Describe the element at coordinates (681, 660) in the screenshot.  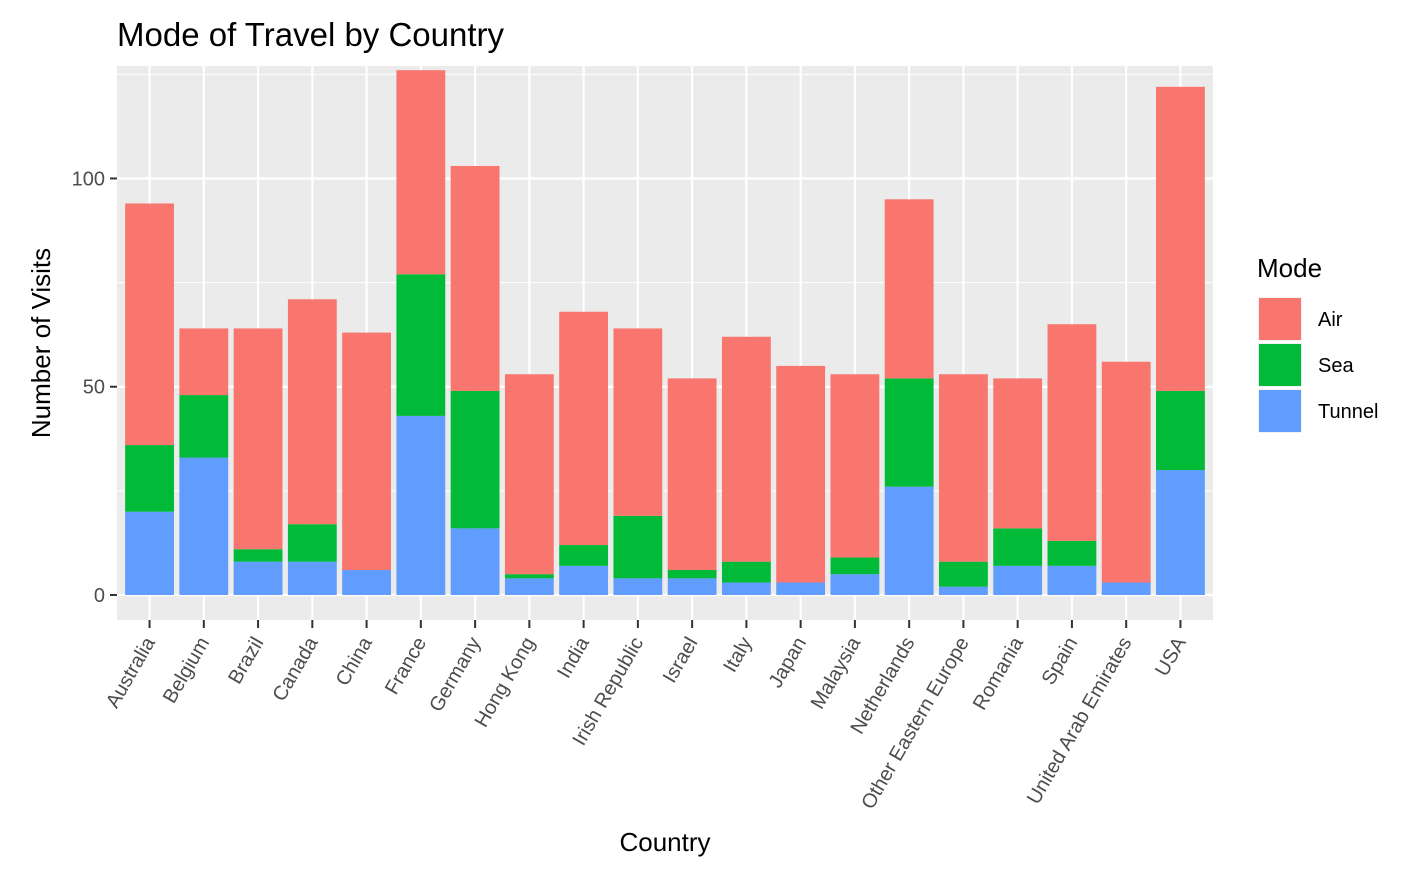
I see `x-tick-label: Israel` at that location.